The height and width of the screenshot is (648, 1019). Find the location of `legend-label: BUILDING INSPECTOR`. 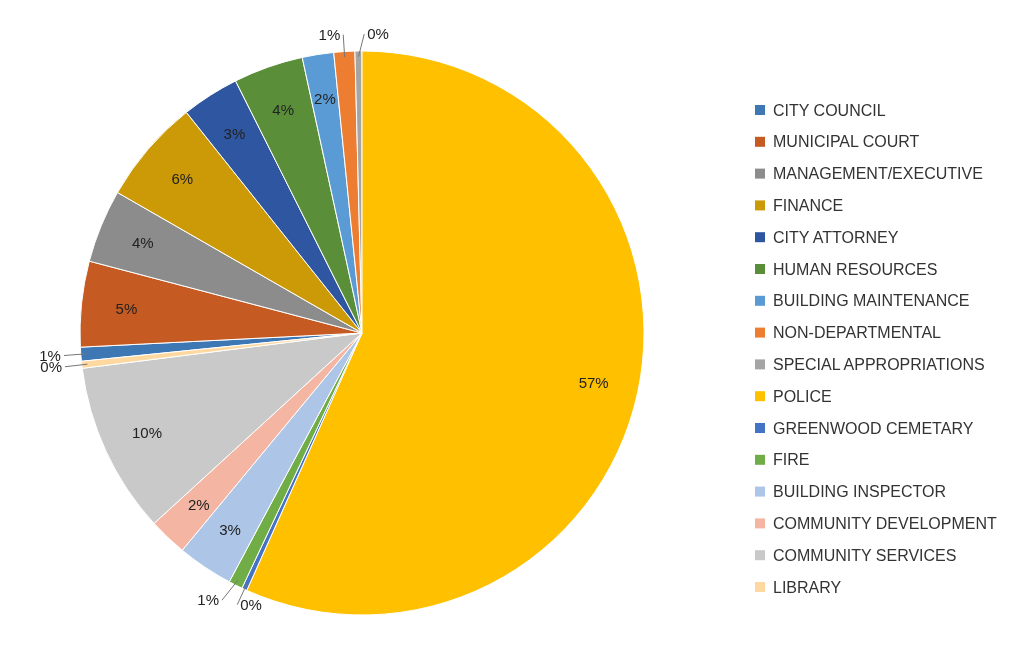

legend-label: BUILDING INSPECTOR is located at coordinates (860, 492).